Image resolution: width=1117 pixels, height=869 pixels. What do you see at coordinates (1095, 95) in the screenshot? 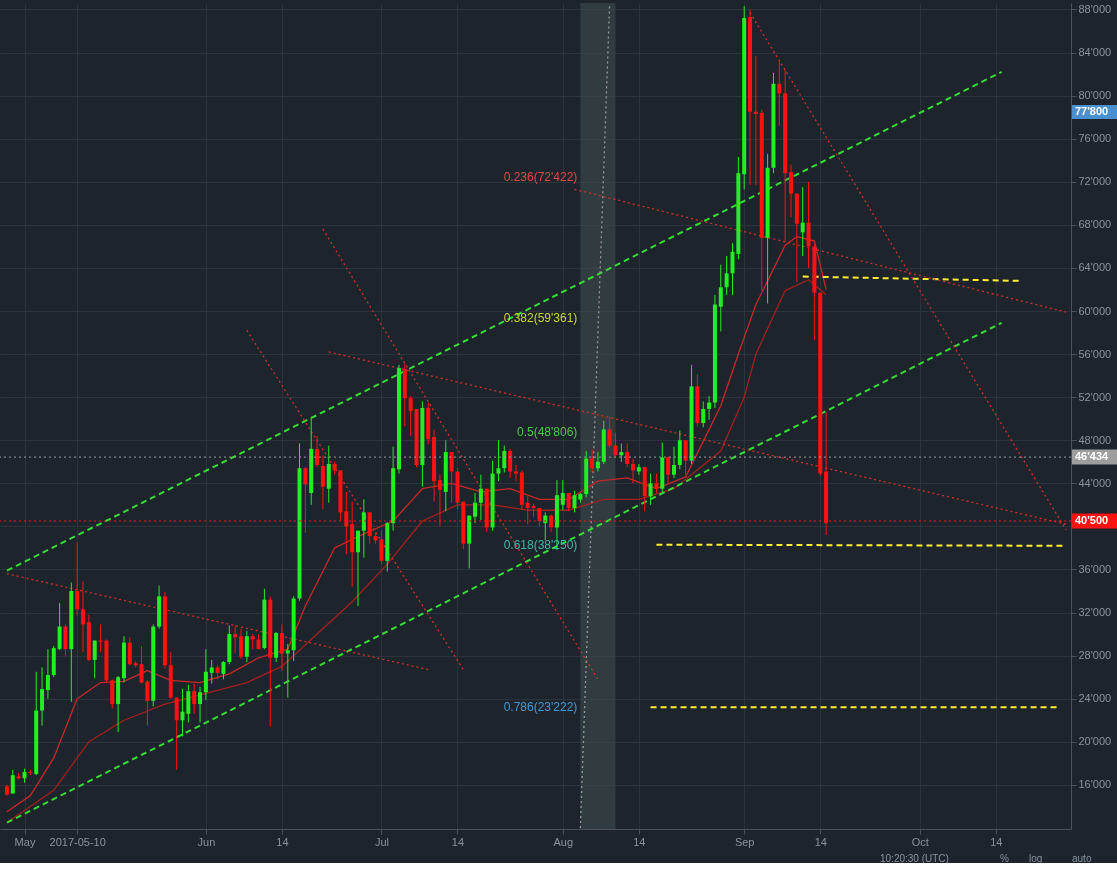
I see `y-tick-label: 80'000` at bounding box center [1095, 95].